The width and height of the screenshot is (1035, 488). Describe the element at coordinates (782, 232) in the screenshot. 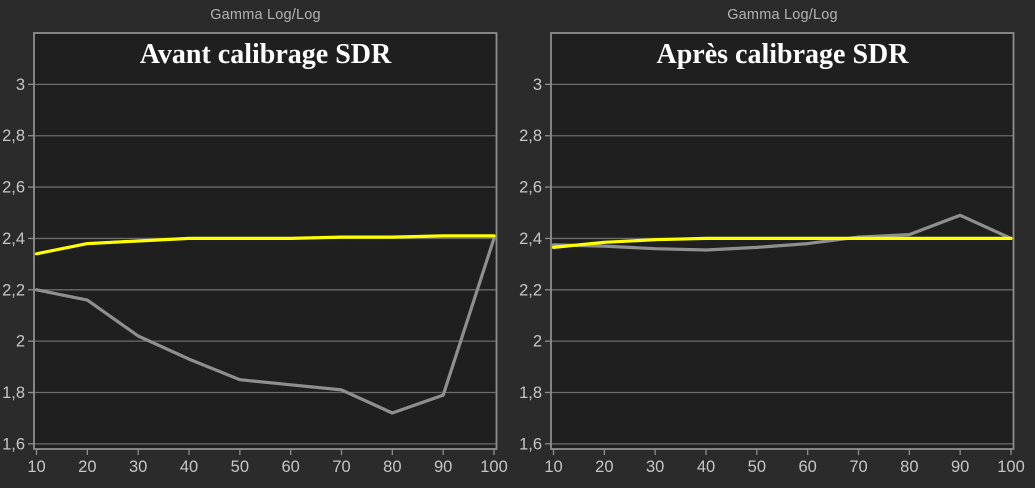

I see `measured-gamma-line` at that location.